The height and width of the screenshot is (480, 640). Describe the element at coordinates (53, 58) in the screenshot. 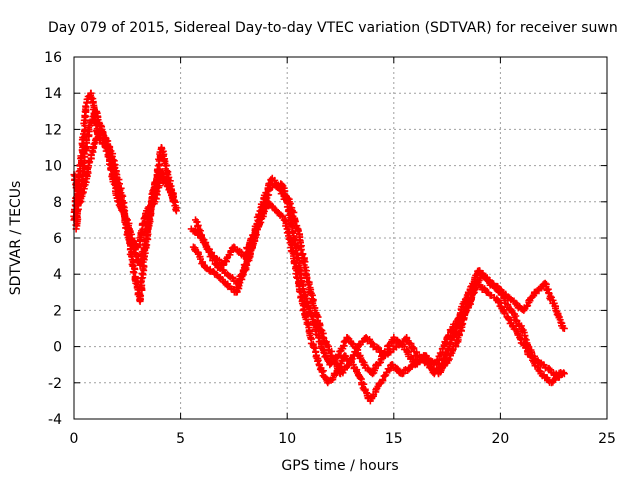

I see `y-tick-label: 16` at that location.